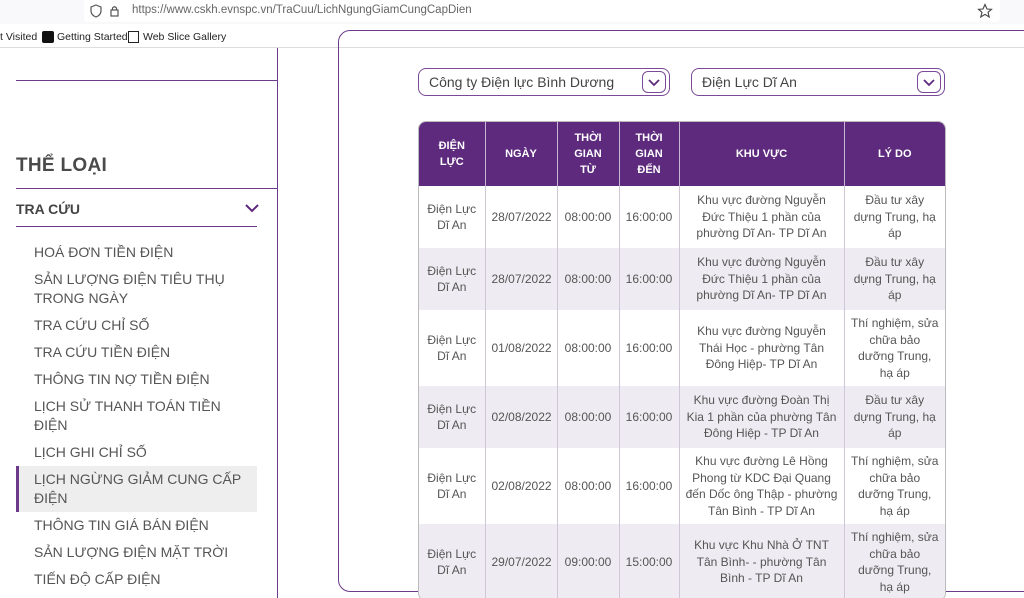 Image resolution: width=1024 pixels, height=598 pixels. I want to click on url-field, so click(542, 11).